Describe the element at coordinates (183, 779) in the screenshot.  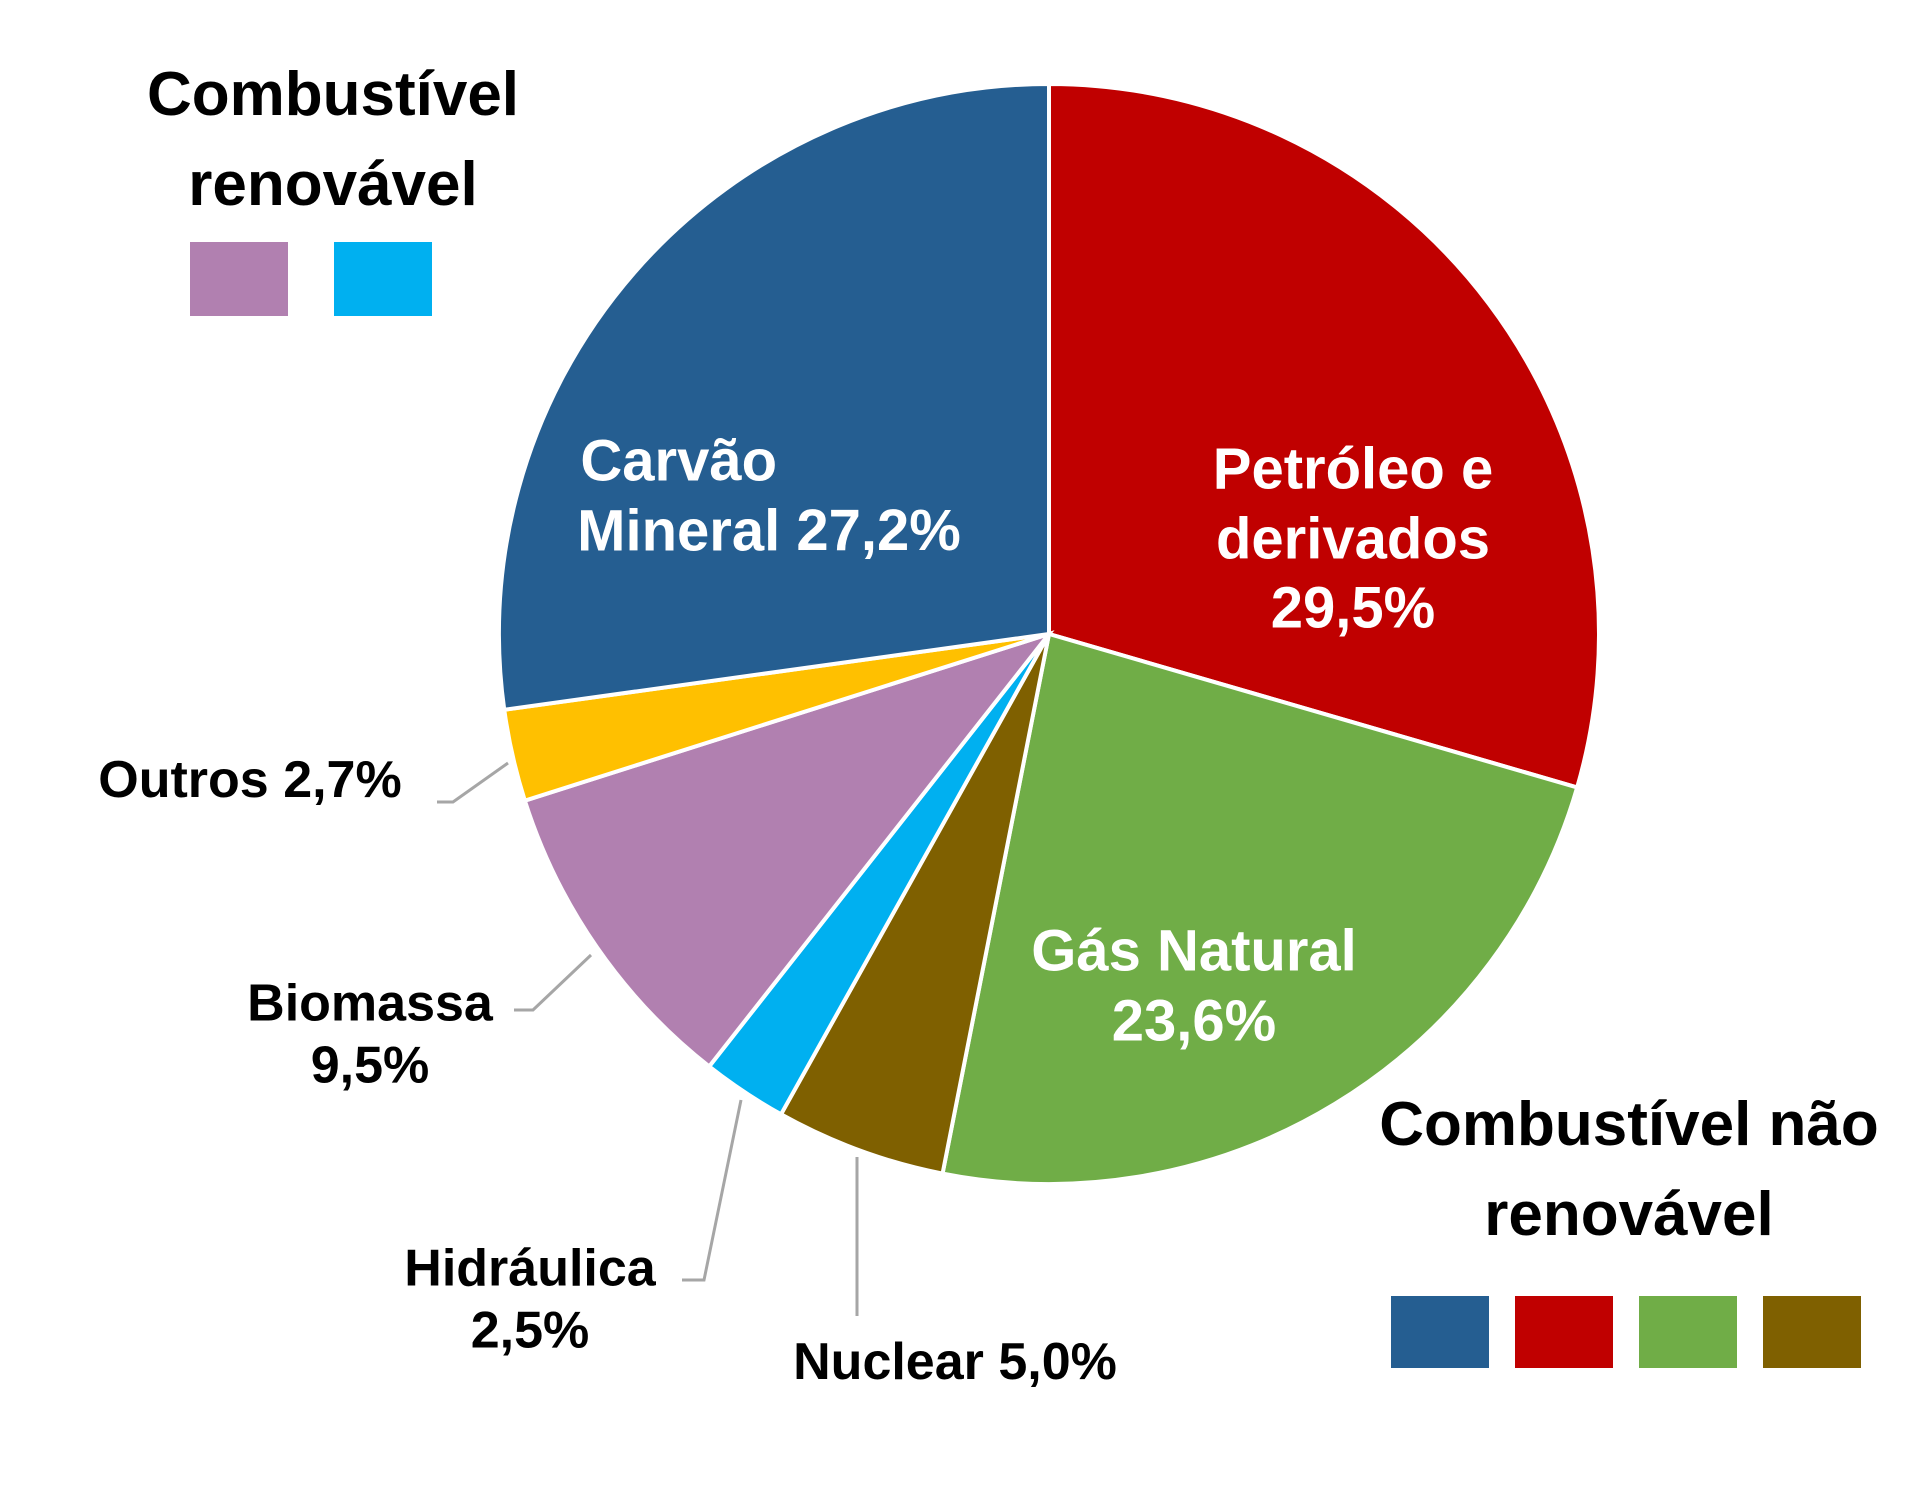
I see `category-label: Outros` at that location.